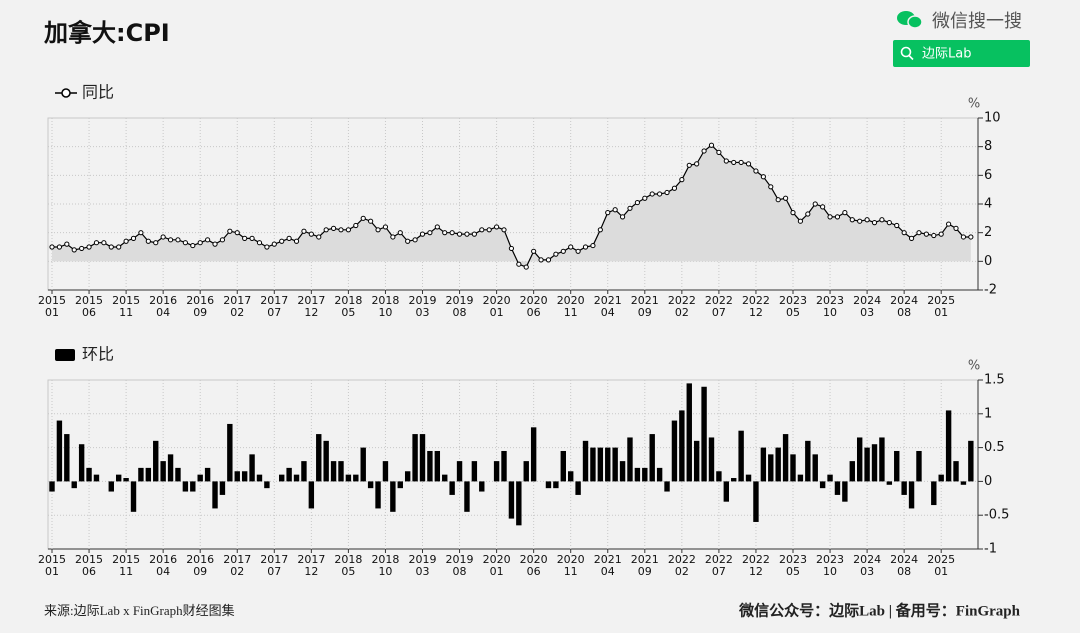 The height and width of the screenshot is (633, 1080). I want to click on x-tick-label: 2017 12, so click(311, 565).